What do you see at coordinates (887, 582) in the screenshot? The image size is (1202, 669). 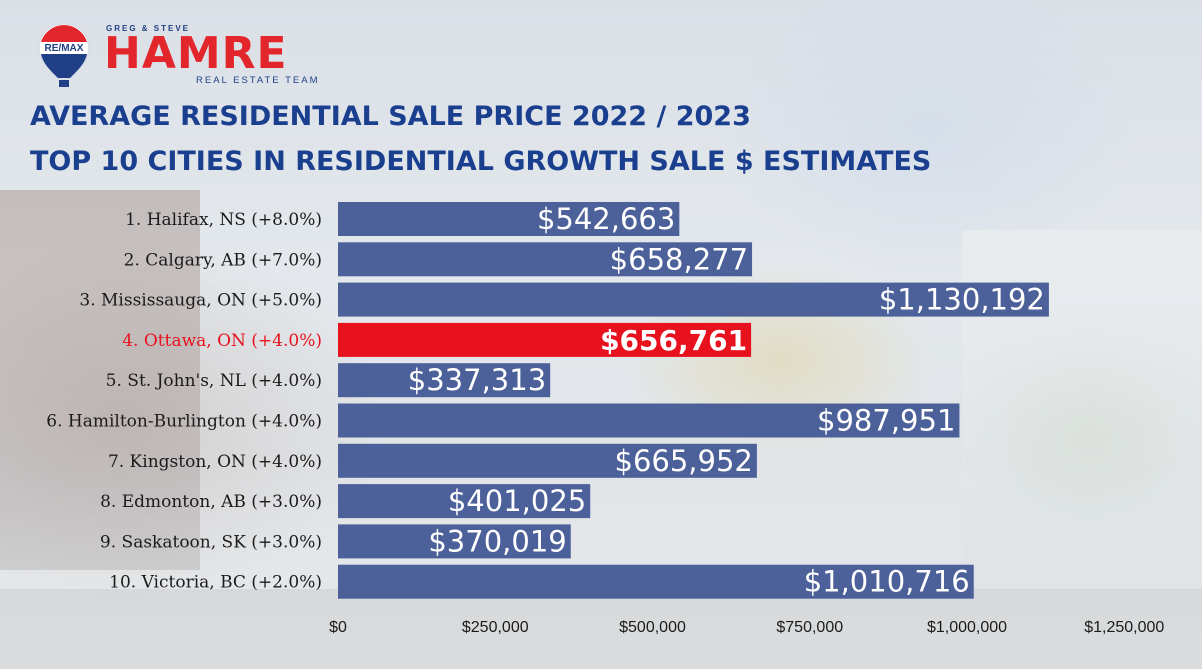 I see `value-label: $1,010,716` at bounding box center [887, 582].